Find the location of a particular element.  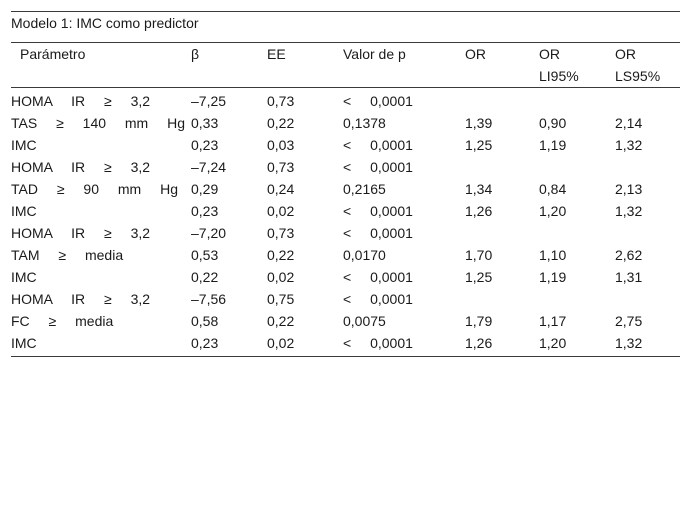

cell-valor-de-p: 0,0075 is located at coordinates (364, 321).